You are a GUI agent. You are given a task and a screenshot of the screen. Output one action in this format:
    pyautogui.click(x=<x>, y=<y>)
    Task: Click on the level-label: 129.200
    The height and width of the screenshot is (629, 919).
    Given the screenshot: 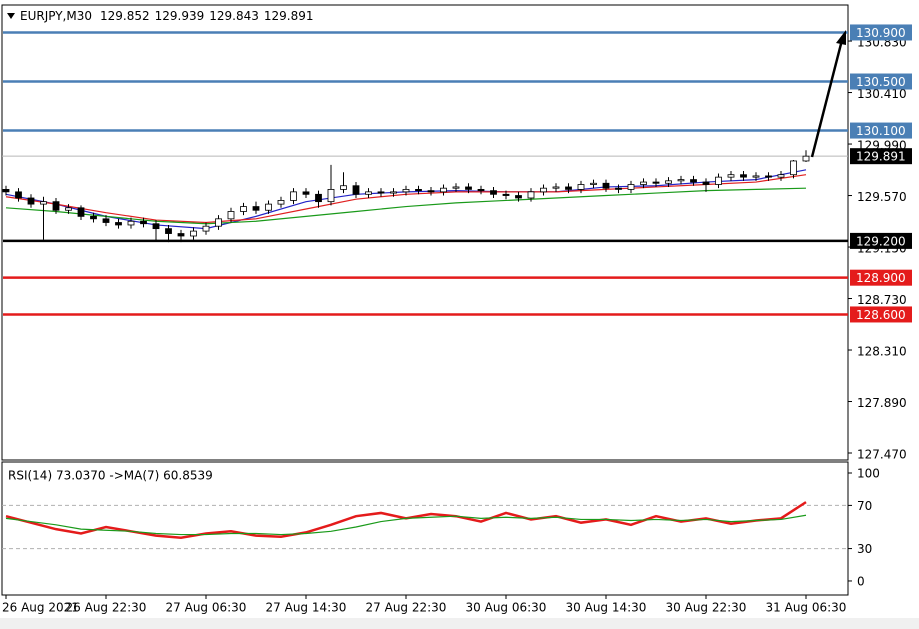 What is the action you would take?
    pyautogui.click(x=881, y=241)
    